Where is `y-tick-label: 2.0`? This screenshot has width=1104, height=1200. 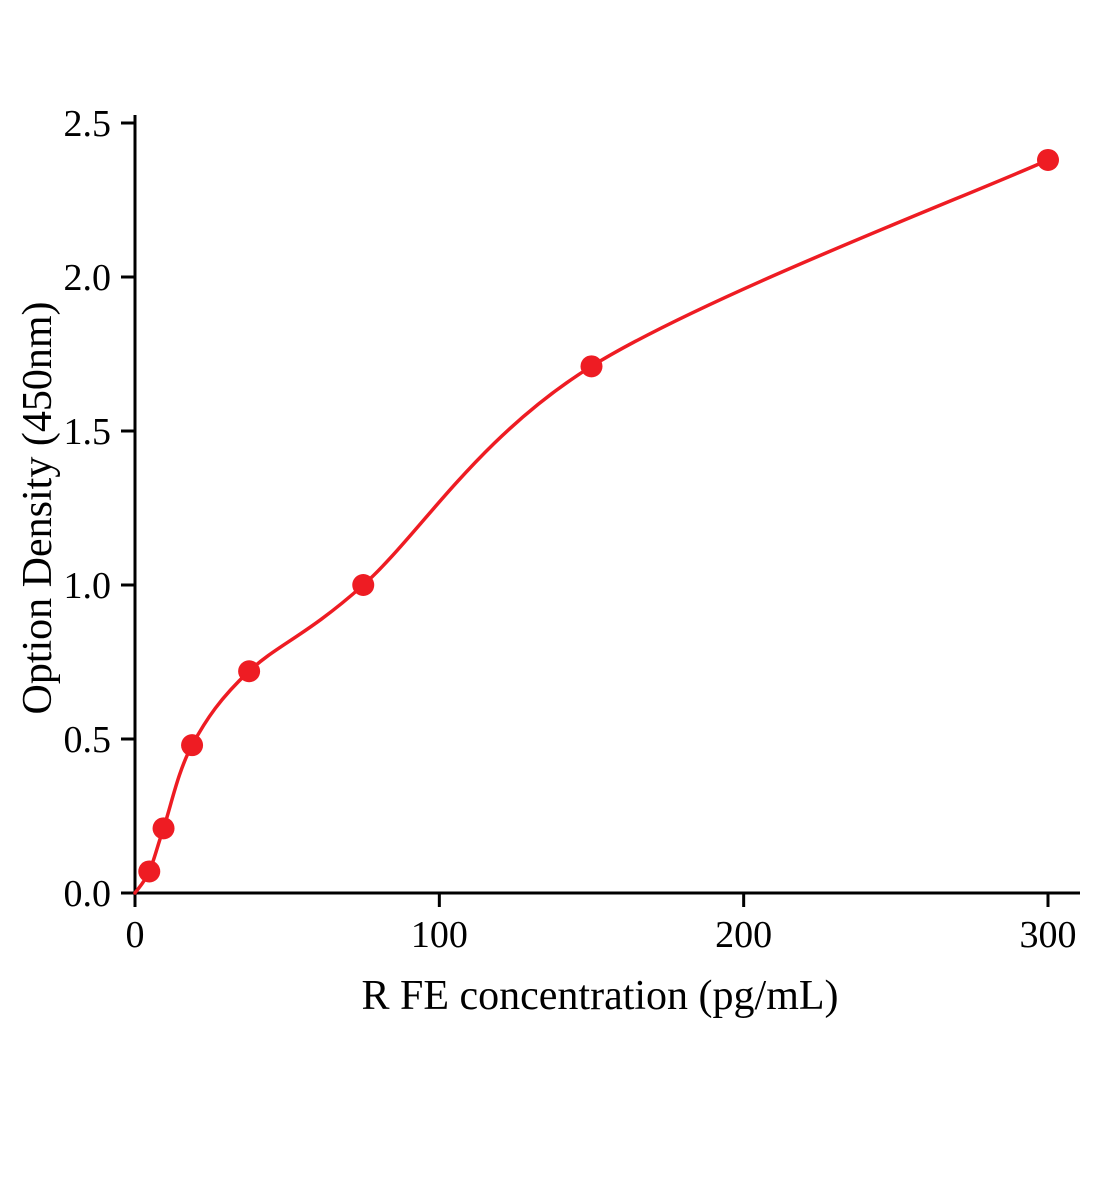 y-tick-label: 2.0 is located at coordinates (88, 278).